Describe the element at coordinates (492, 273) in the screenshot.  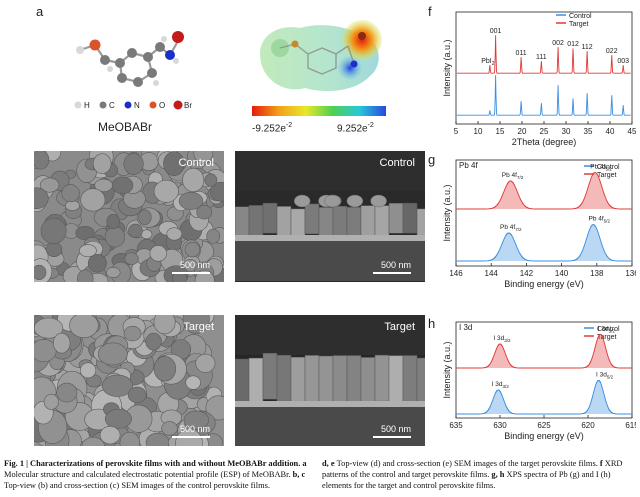
I see `x-tick-label: 144` at that location.